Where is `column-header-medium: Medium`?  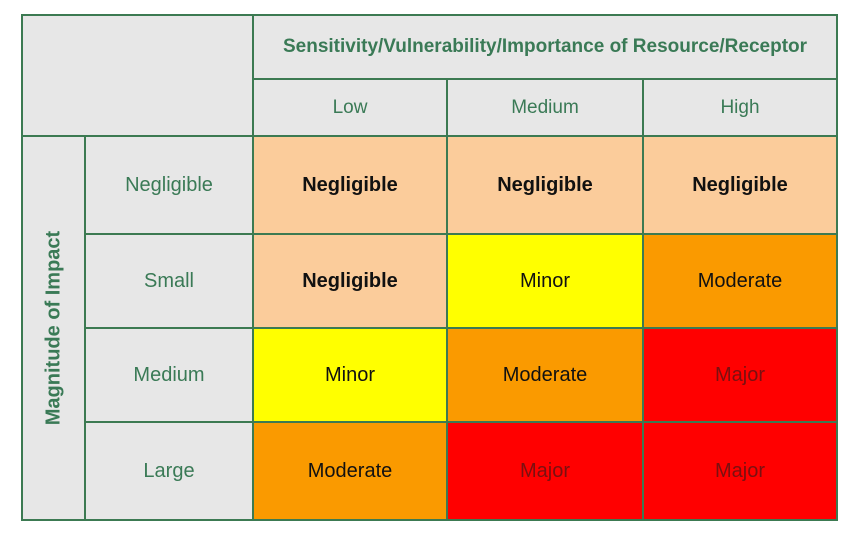 column-header-medium: Medium is located at coordinates (545, 107).